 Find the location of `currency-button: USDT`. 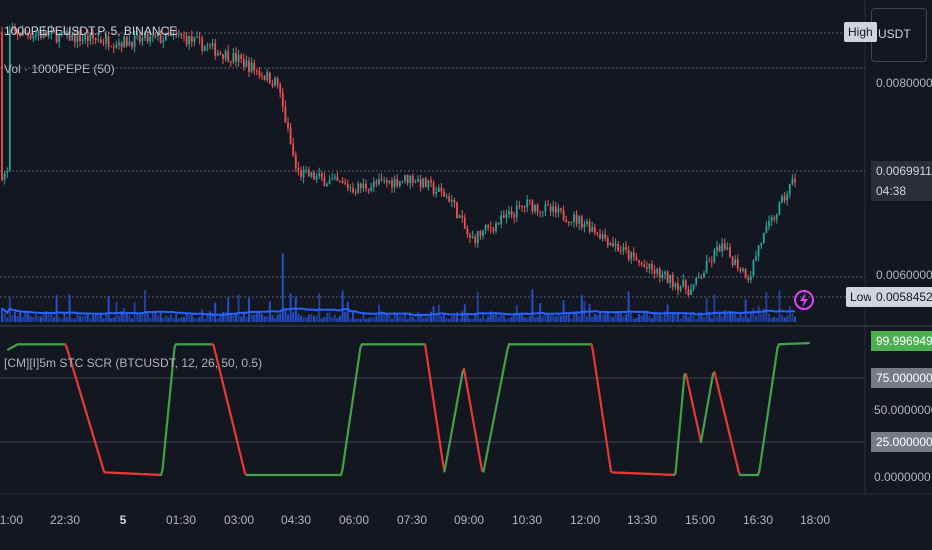

currency-button: USDT is located at coordinates (899, 35).